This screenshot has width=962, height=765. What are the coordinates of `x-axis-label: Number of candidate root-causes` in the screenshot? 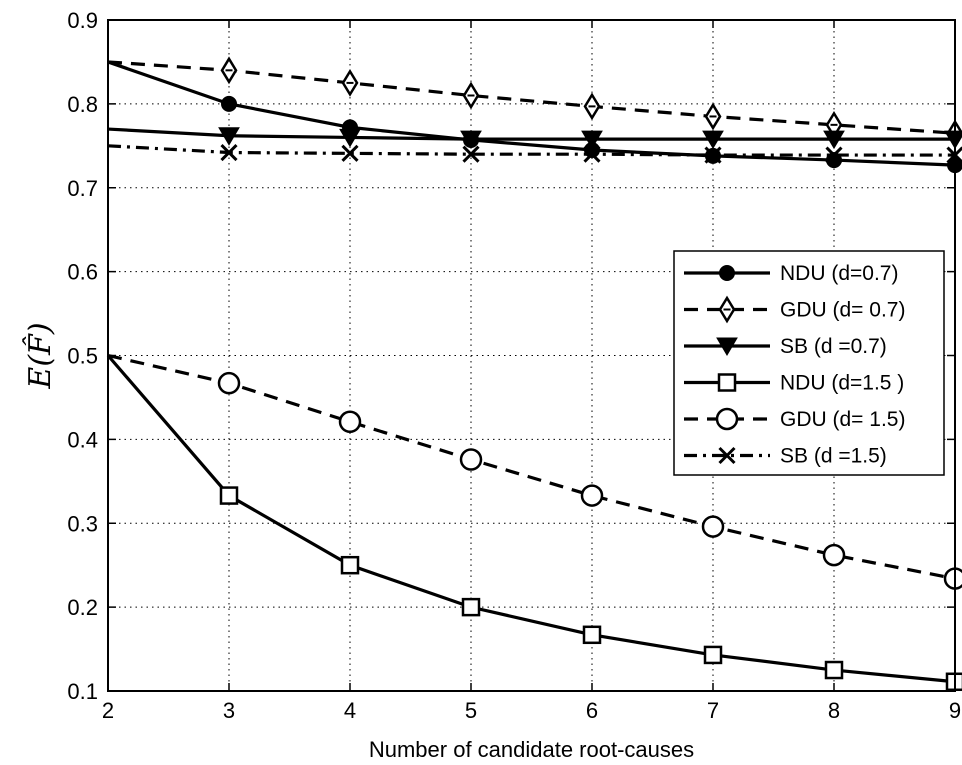 It's located at (531, 749).